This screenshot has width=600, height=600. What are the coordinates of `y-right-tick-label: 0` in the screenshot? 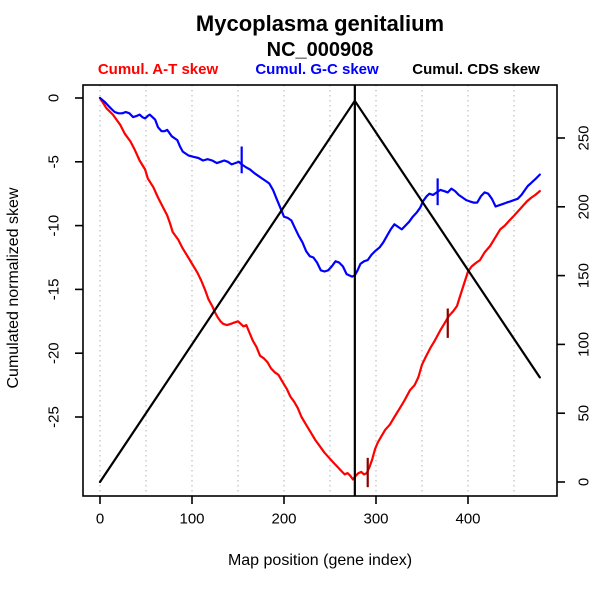 It's located at (584, 482).